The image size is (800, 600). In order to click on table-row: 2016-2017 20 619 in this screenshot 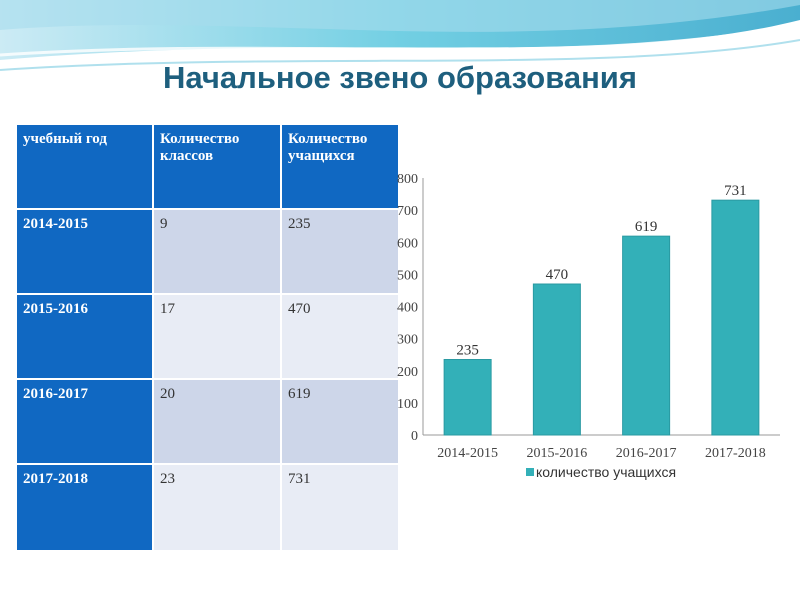, I will do `click(207, 421)`.